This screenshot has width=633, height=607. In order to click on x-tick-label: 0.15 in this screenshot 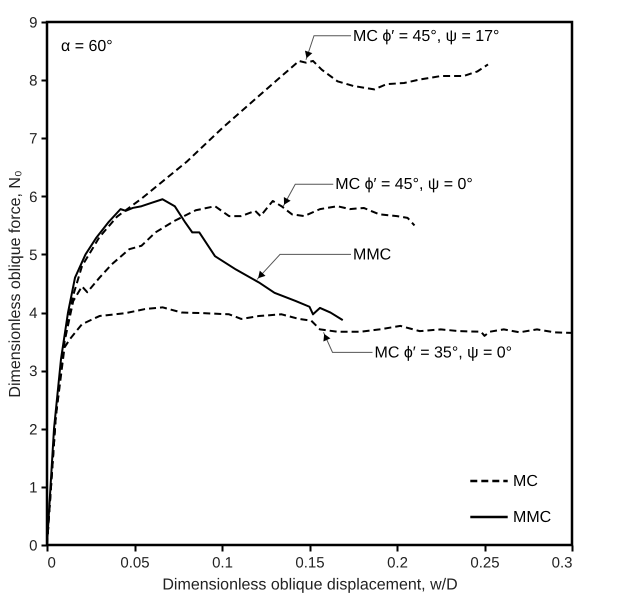, I will do `click(310, 563)`.